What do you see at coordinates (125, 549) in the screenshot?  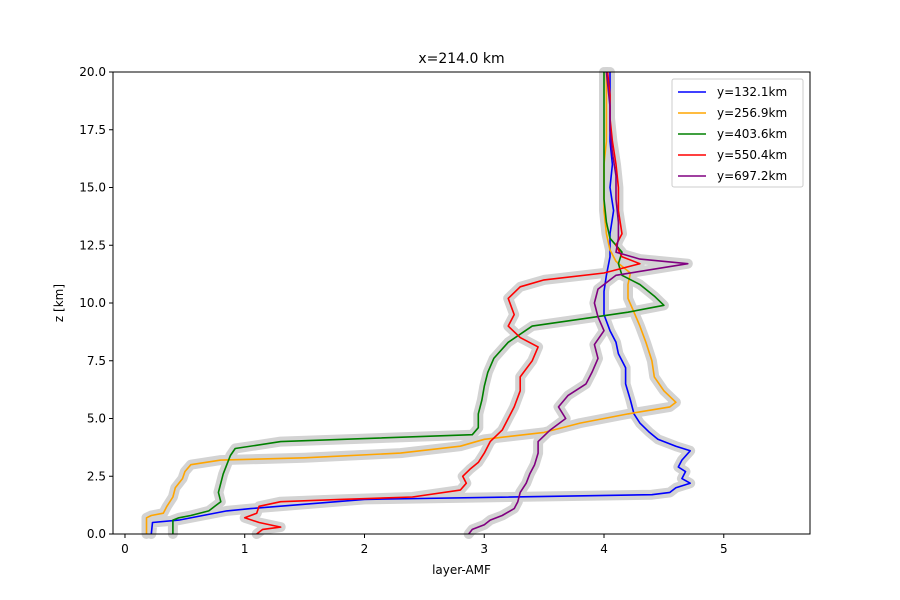 I see `x-tick-label: 0` at bounding box center [125, 549].